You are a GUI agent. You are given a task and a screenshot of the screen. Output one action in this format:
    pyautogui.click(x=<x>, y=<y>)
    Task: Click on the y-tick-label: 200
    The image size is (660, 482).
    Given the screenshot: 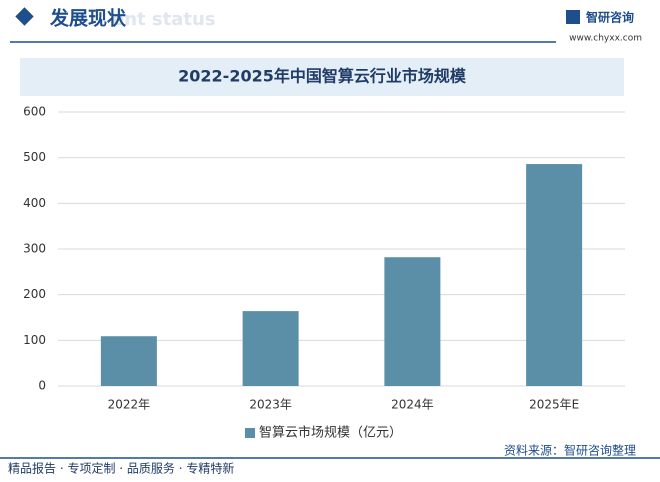 What is the action you would take?
    pyautogui.click(x=34, y=294)
    